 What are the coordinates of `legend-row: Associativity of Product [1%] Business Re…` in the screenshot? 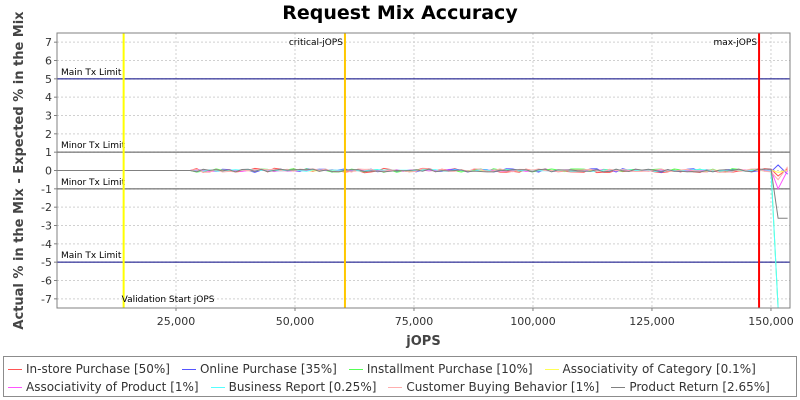 It's located at (395, 387).